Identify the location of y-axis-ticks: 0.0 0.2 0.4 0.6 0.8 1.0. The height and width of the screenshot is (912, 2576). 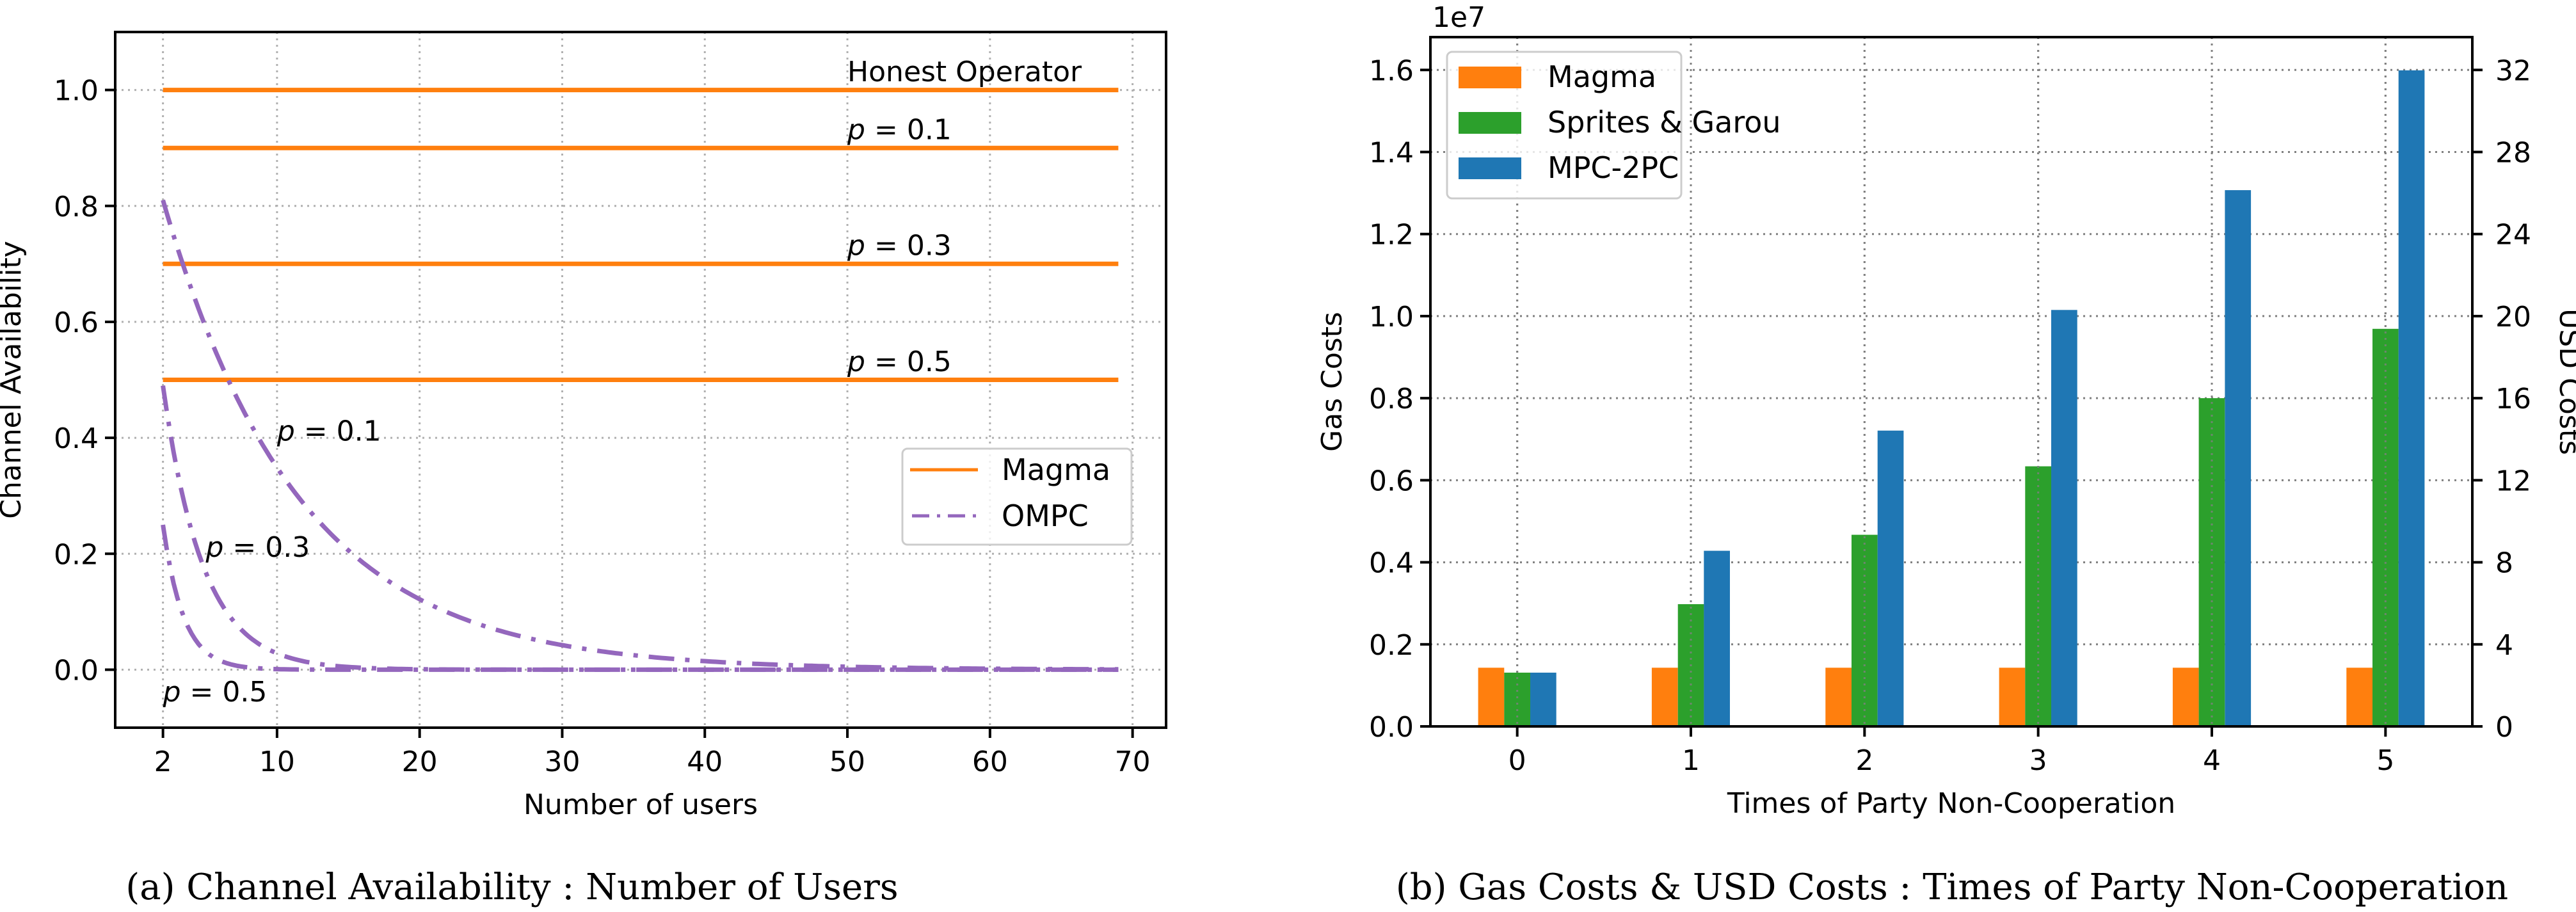
(84, 381).